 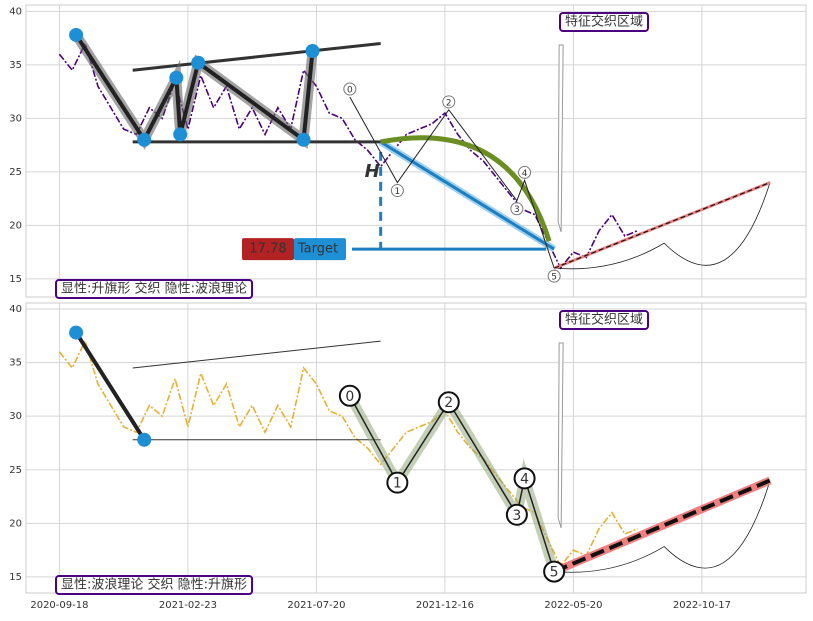 What do you see at coordinates (316, 605) in the screenshot?
I see `x-tick-label: 2021-07-20` at bounding box center [316, 605].